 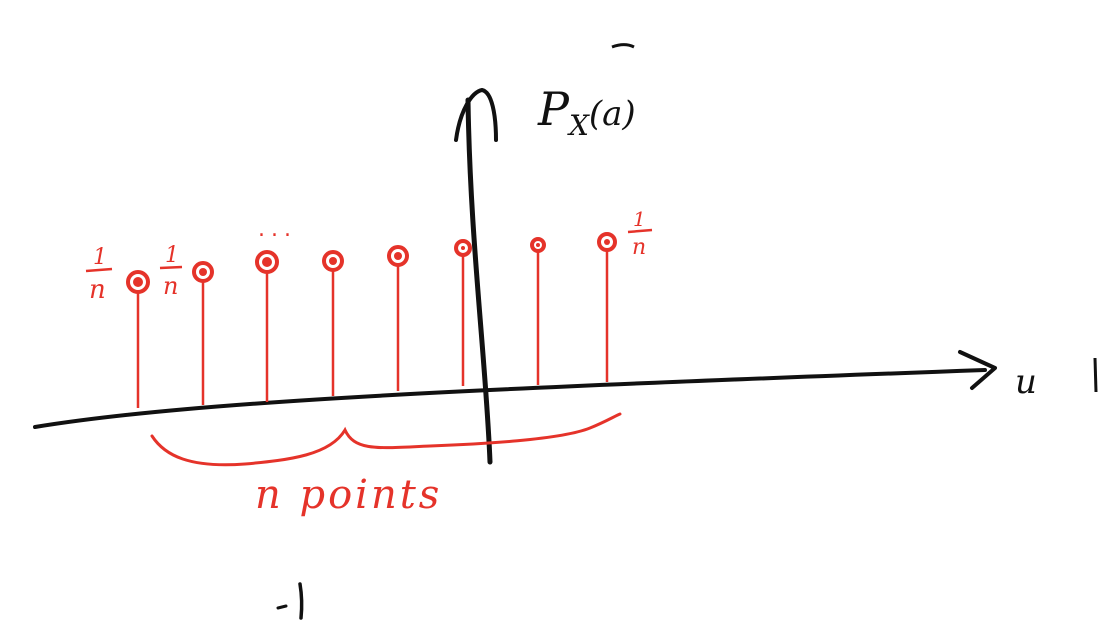 What do you see at coordinates (386, 439) in the screenshot?
I see `curly-brace` at bounding box center [386, 439].